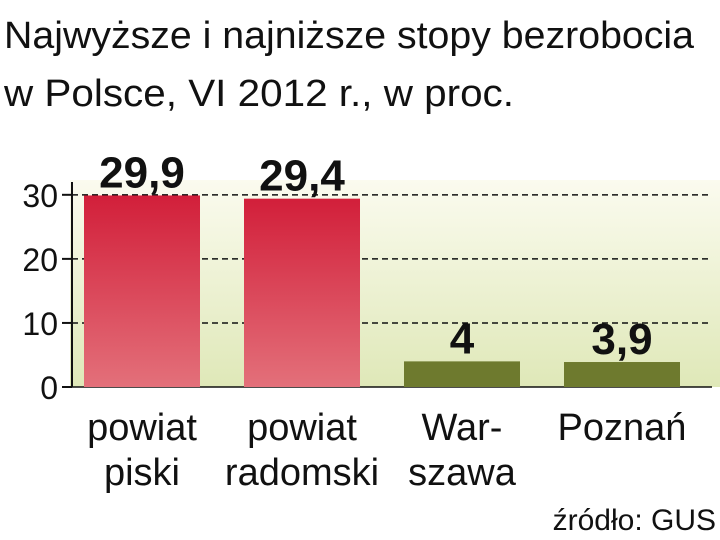  What do you see at coordinates (462, 428) in the screenshot?
I see `x-tick-label: War-` at bounding box center [462, 428].